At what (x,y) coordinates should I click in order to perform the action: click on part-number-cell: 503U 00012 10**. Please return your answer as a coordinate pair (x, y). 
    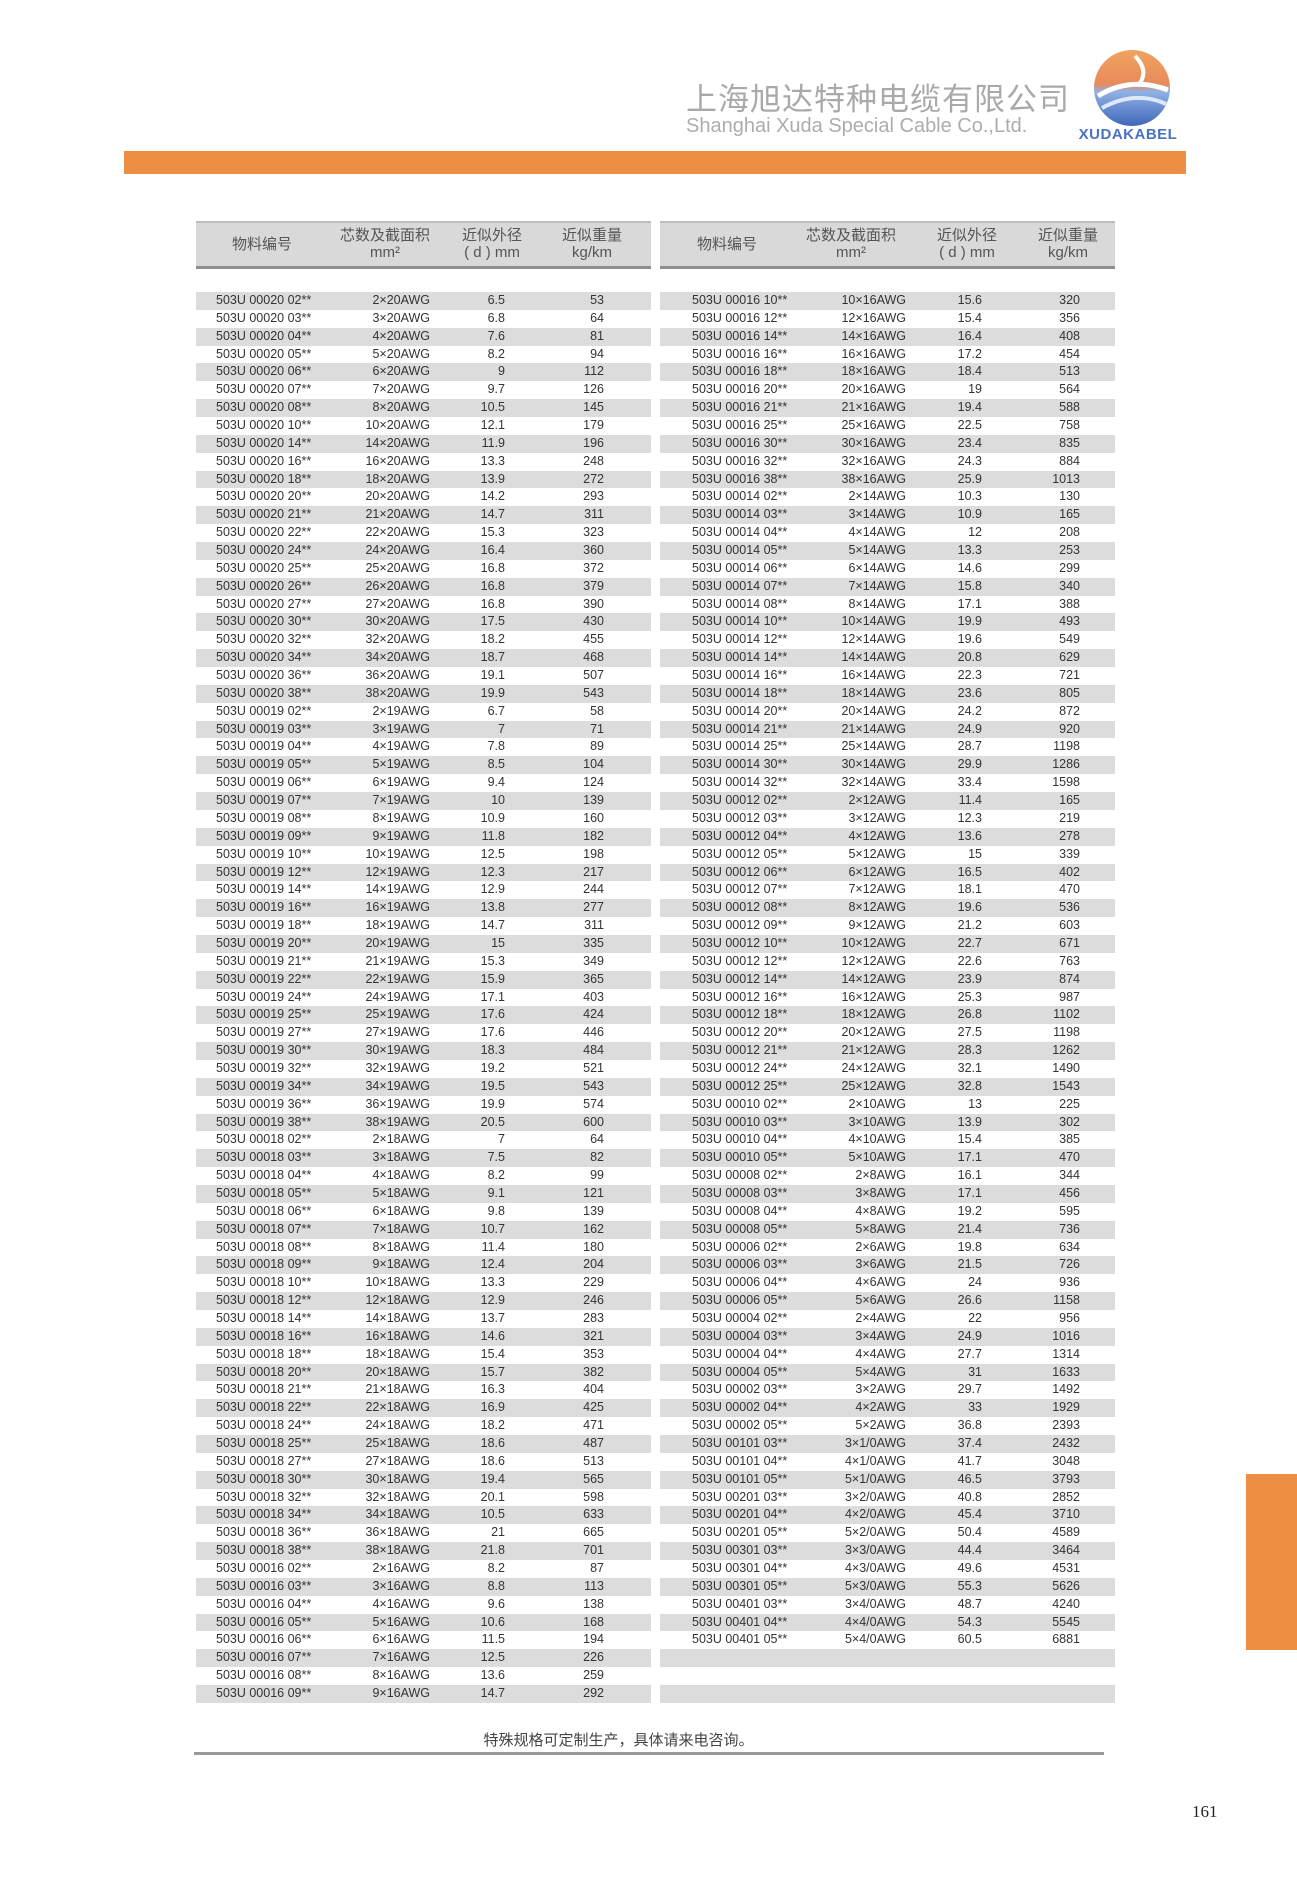
    Looking at the image, I should click on (740, 942).